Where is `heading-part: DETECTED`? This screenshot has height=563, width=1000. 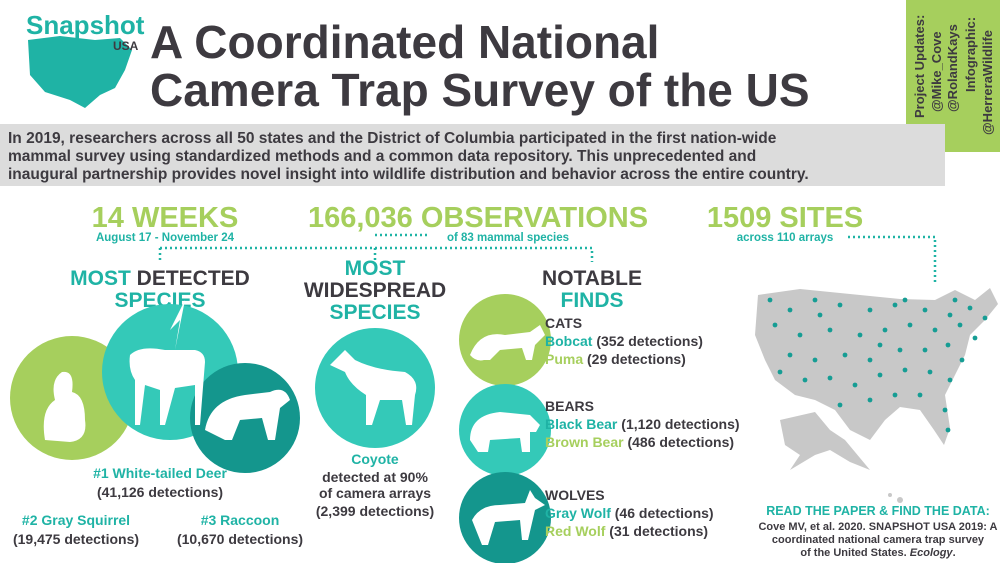 heading-part: DETECTED is located at coordinates (193, 278).